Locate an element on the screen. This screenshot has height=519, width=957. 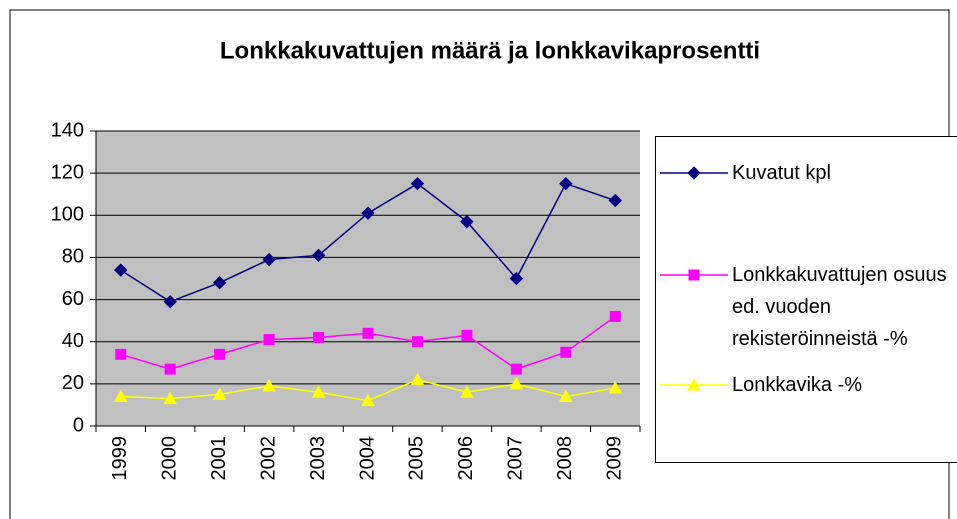
legend-entry: Lonkkavika -% is located at coordinates (806, 385).